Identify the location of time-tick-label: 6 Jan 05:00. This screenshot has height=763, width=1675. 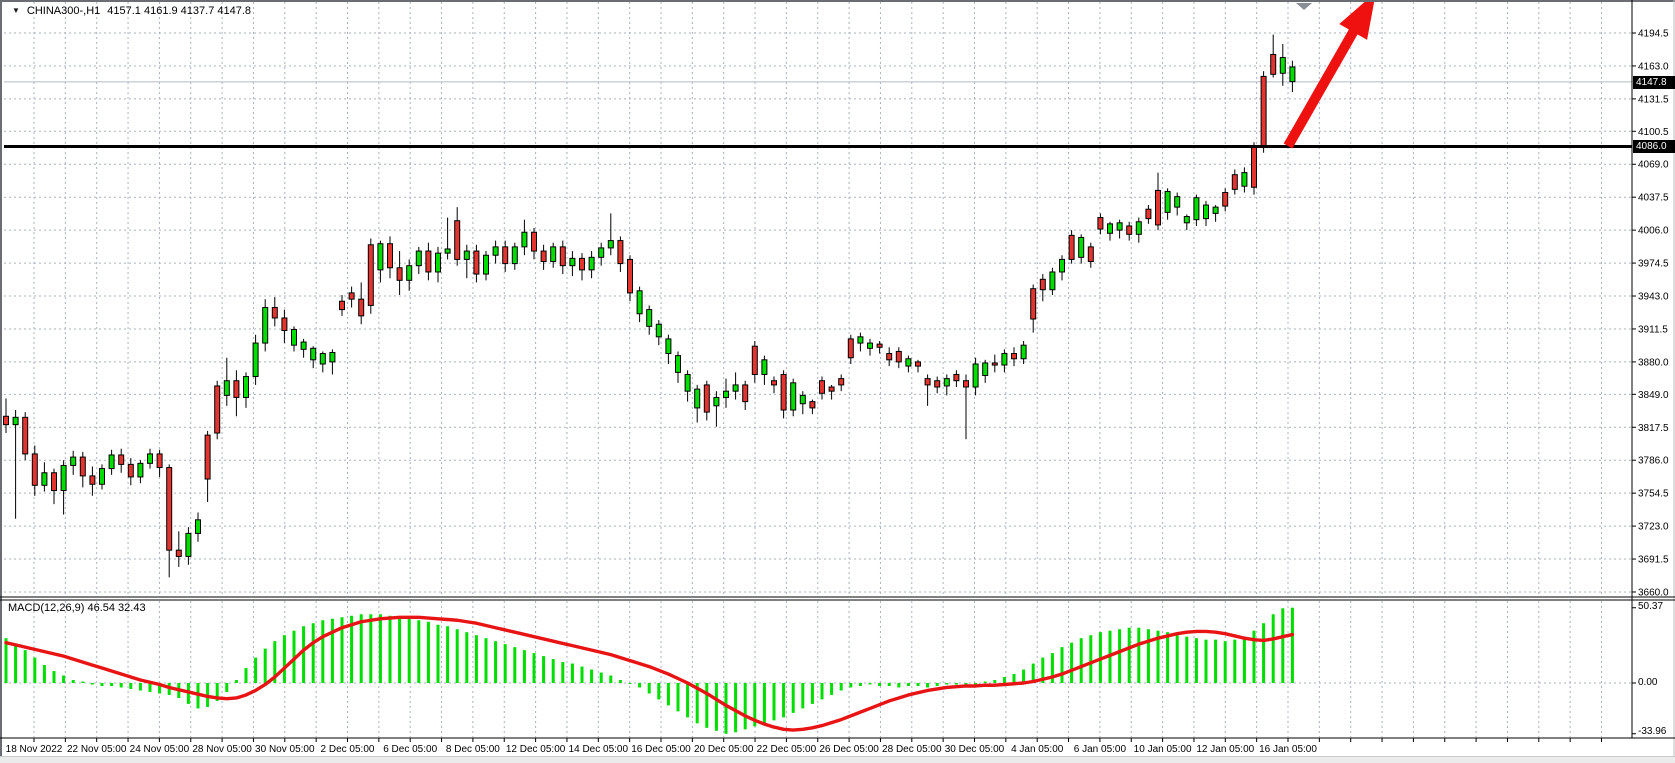
(1100, 749).